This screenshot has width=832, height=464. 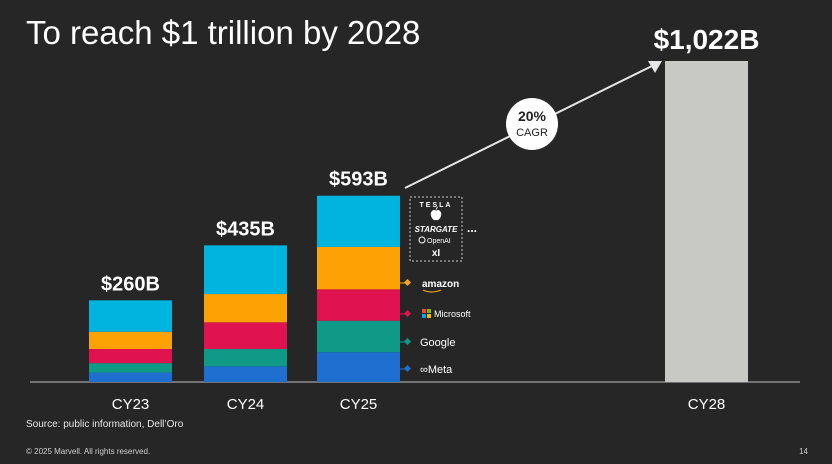 I want to click on source-note: Source: public information, Dell’Oro, so click(x=105, y=424).